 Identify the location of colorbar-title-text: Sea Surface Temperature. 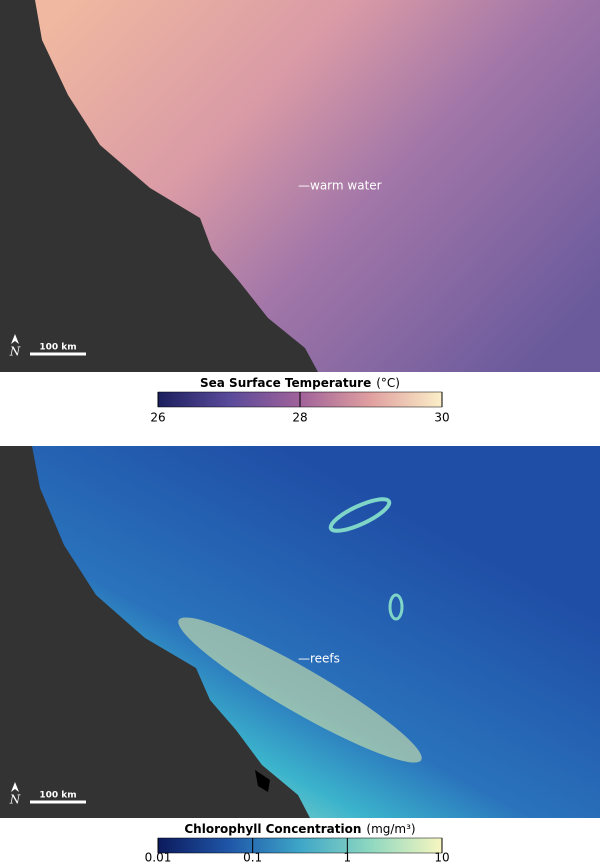
(285, 383).